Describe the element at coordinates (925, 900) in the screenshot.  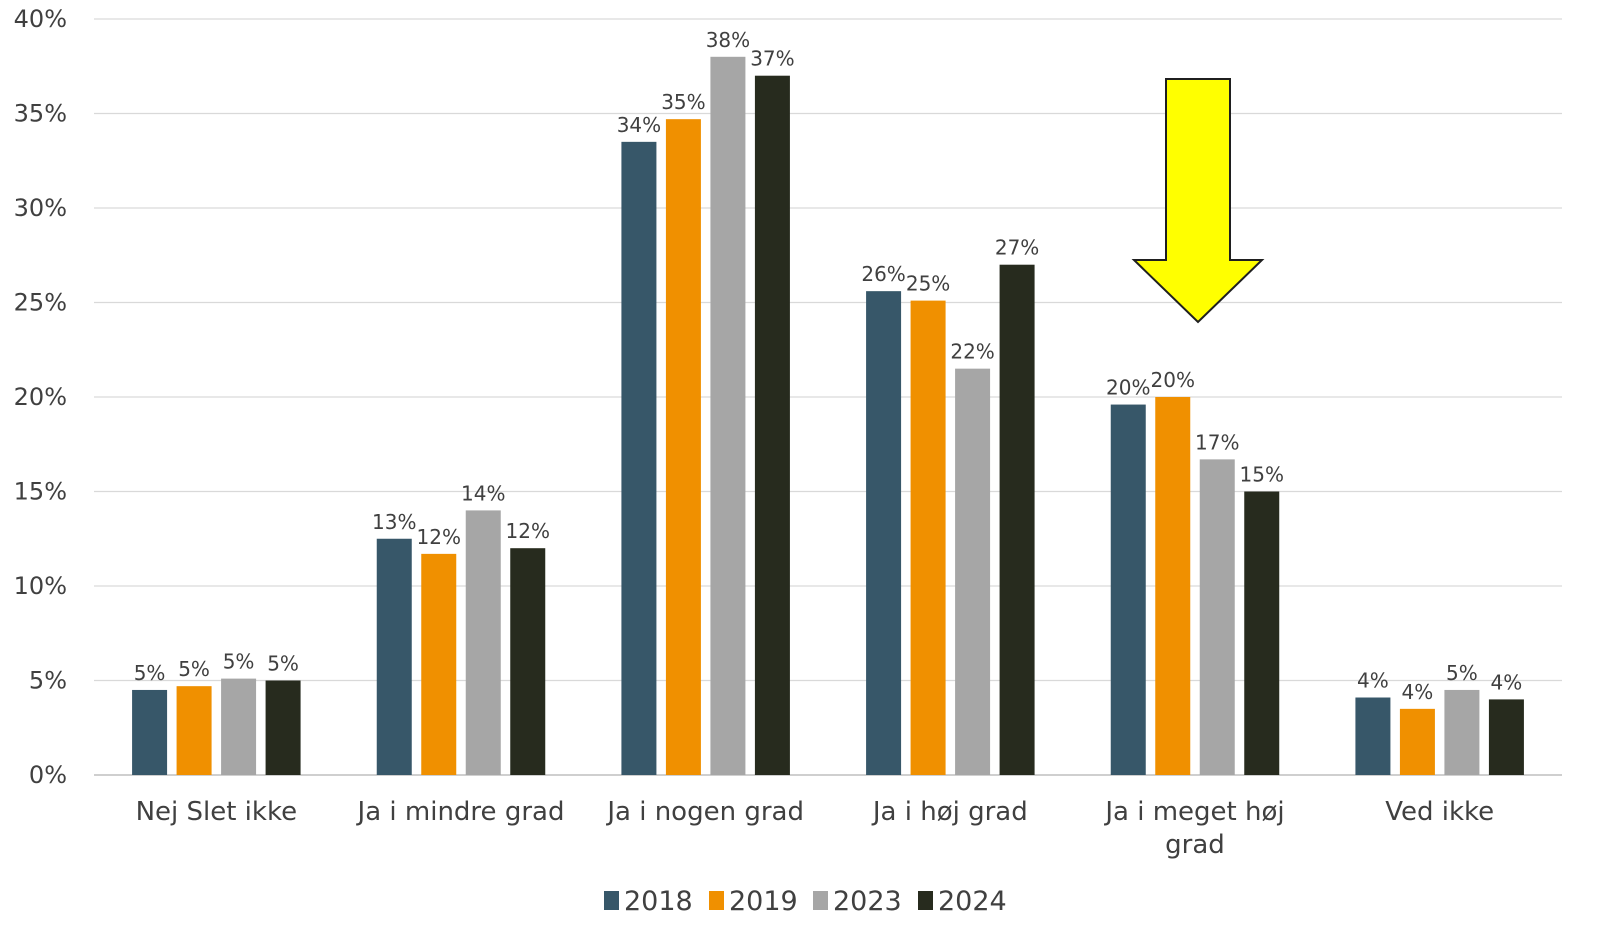
I see `legend-swatch-2024` at that location.